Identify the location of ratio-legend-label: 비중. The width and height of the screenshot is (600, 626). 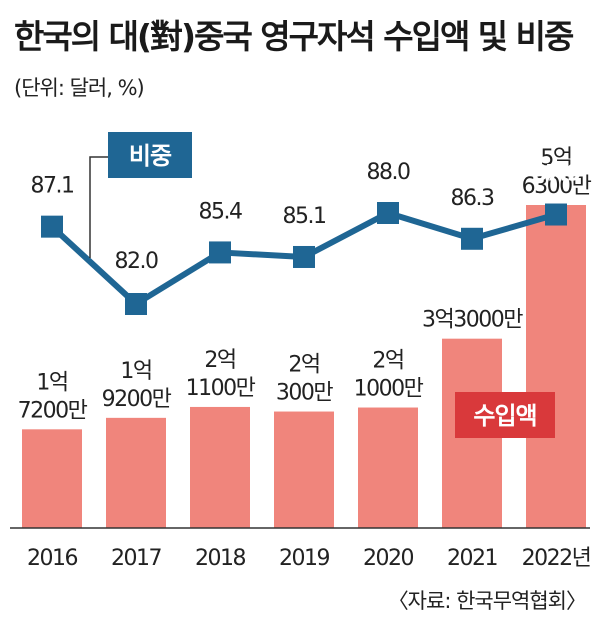
(150, 156).